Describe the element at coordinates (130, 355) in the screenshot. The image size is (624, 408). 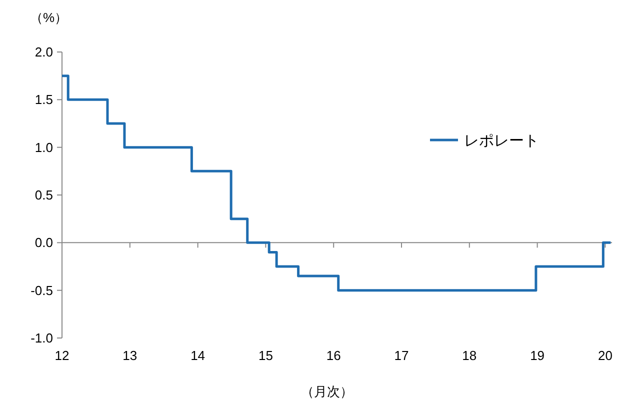
I see `x-tick-label: 13` at that location.